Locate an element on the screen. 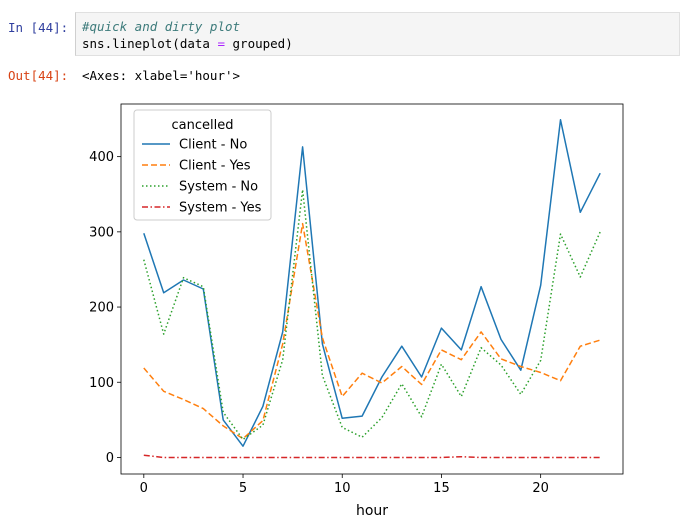  code-operator: = is located at coordinates (221, 43).